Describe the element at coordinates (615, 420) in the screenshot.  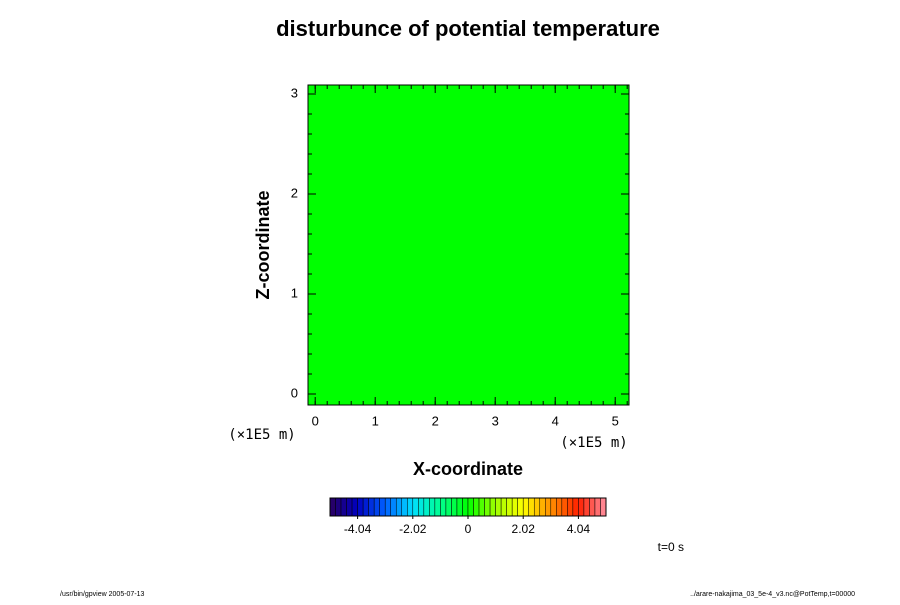
I see `x-tick-label: 5` at that location.